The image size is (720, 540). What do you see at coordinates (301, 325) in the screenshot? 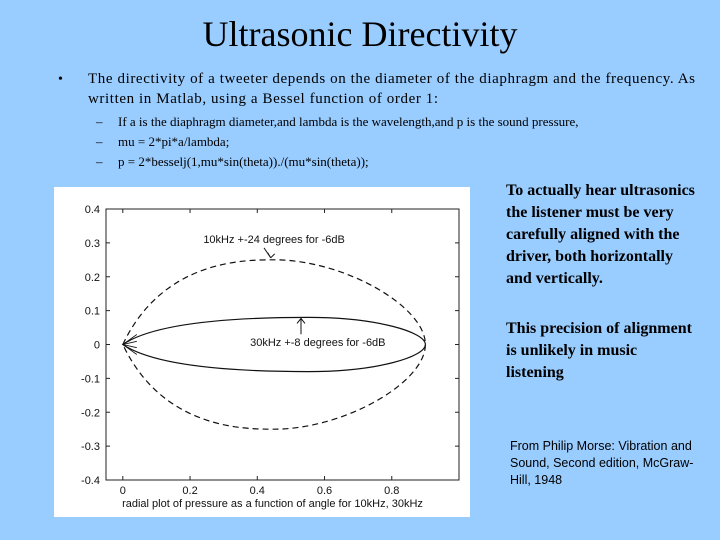
I see `arrow-30khz` at bounding box center [301, 325].